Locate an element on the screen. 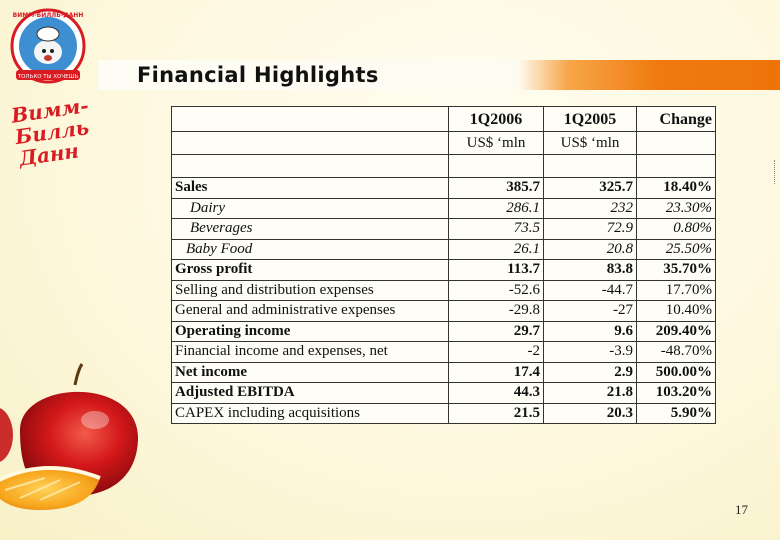 The width and height of the screenshot is (780, 540). row-label: Dairy is located at coordinates (310, 208).